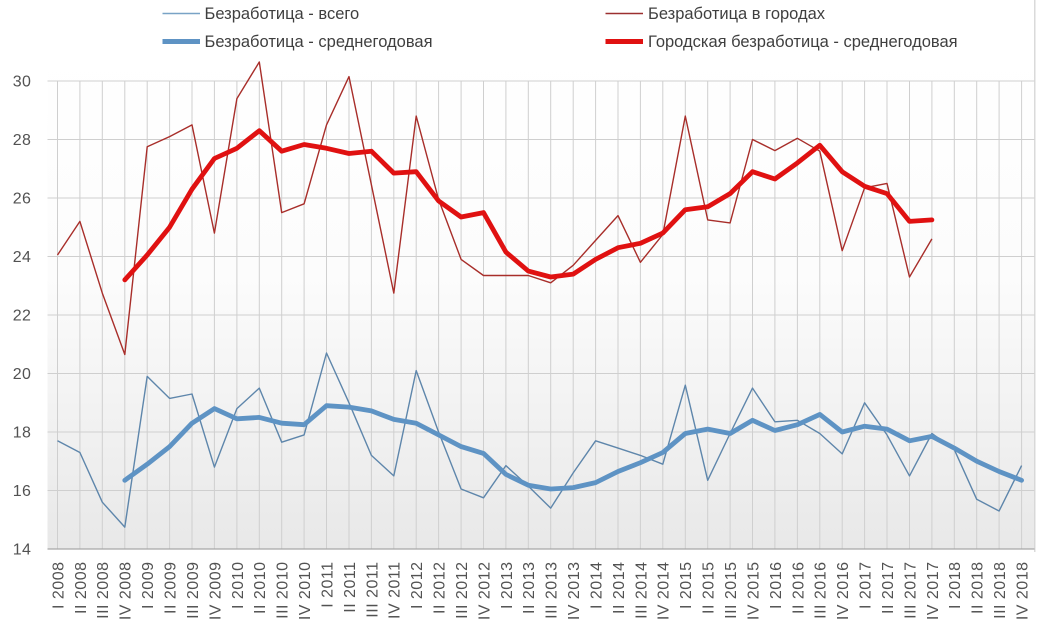 The image size is (1037, 631). I want to click on svg-text: IV 2015, so click(753, 591).